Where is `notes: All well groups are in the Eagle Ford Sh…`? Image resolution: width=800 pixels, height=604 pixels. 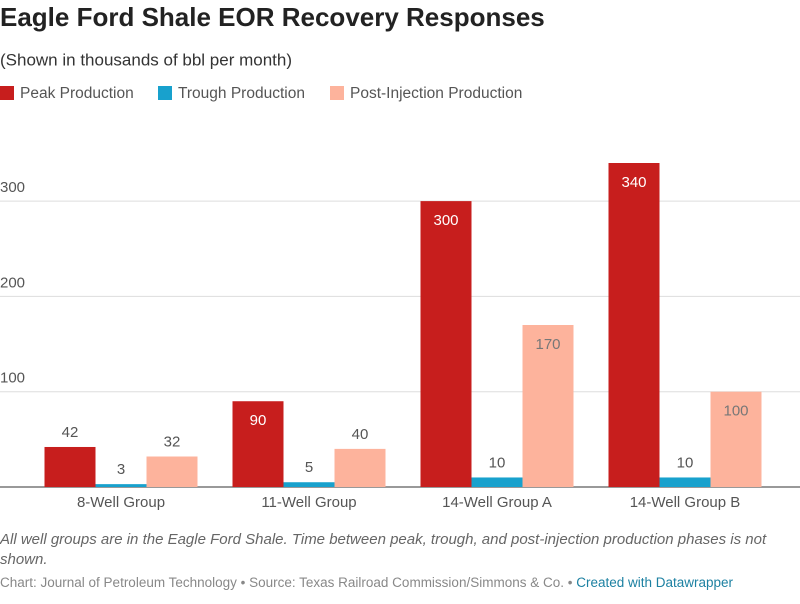
notes: All well groups are in the Eagle Ford Sh… is located at coordinates (383, 549).